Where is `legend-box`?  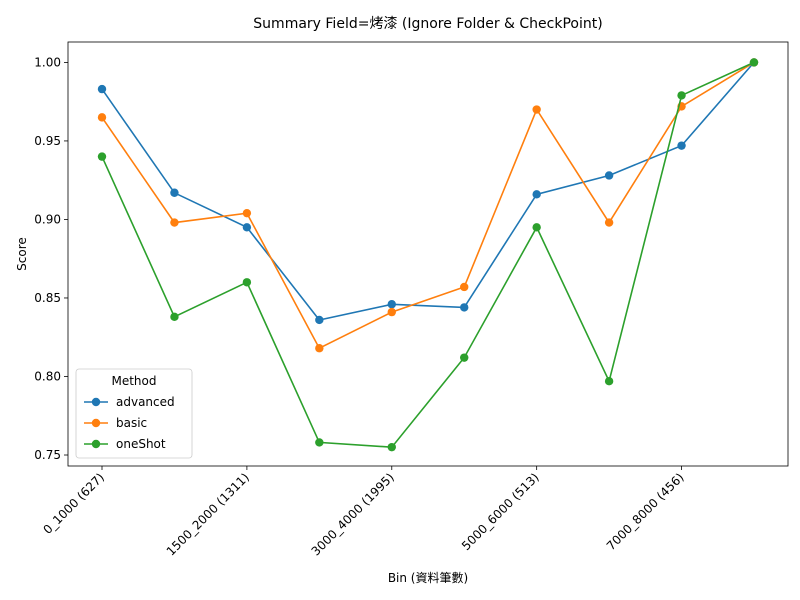
legend-box is located at coordinates (134, 413).